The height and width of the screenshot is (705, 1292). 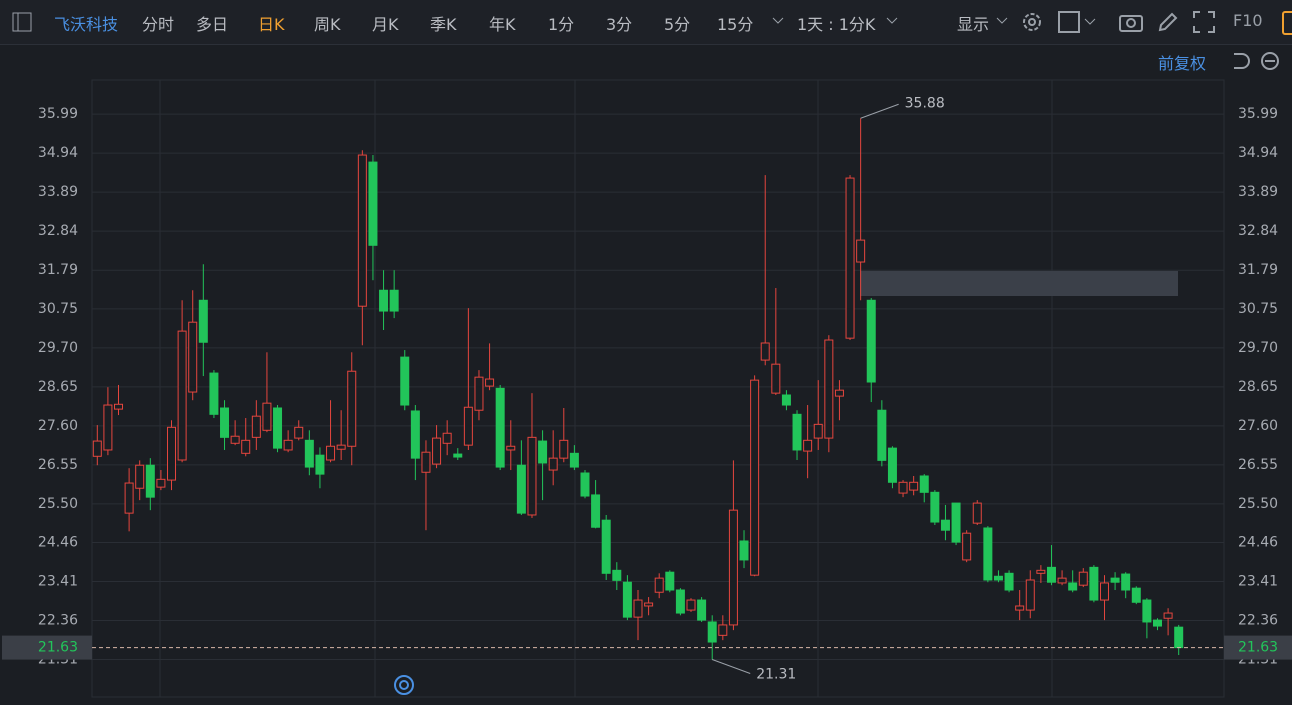 What do you see at coordinates (778, 21) in the screenshot?
I see `more-arrow` at bounding box center [778, 21].